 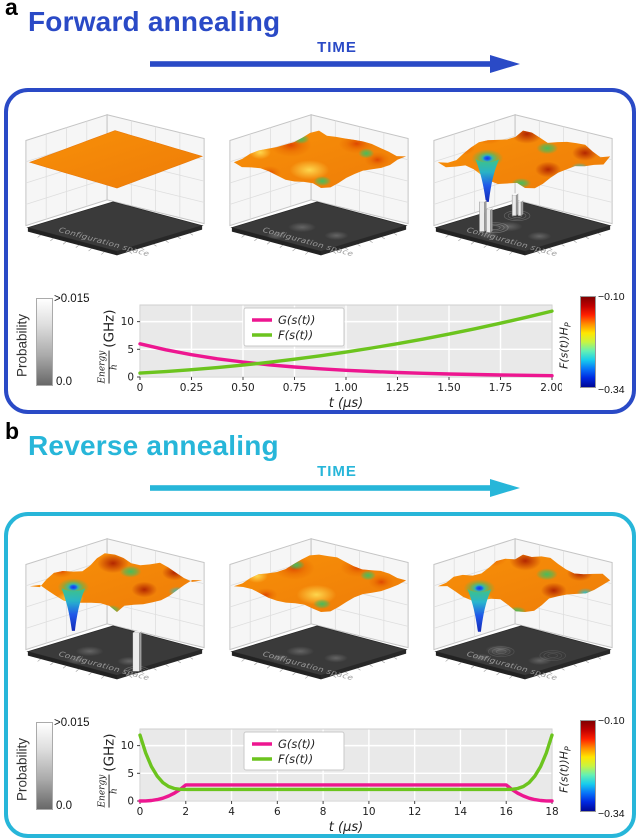 What do you see at coordinates (294, 388) in the screenshot?
I see `svg-text: 0.75` at bounding box center [294, 388].